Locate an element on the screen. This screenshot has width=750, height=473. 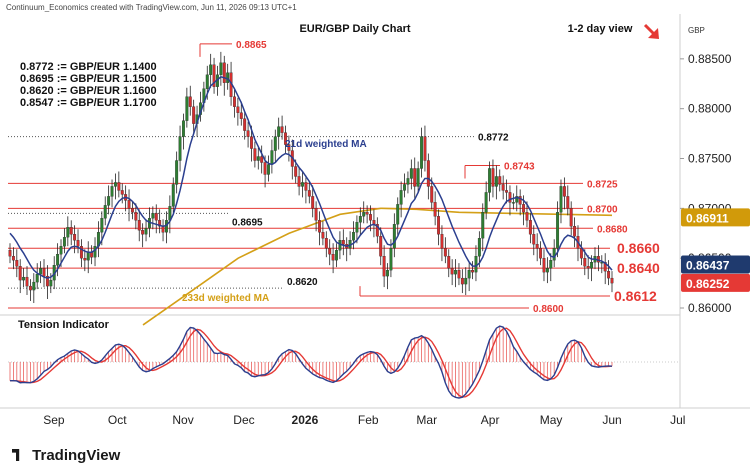
y-tick-label: 0.88500 is located at coordinates (710, 59).